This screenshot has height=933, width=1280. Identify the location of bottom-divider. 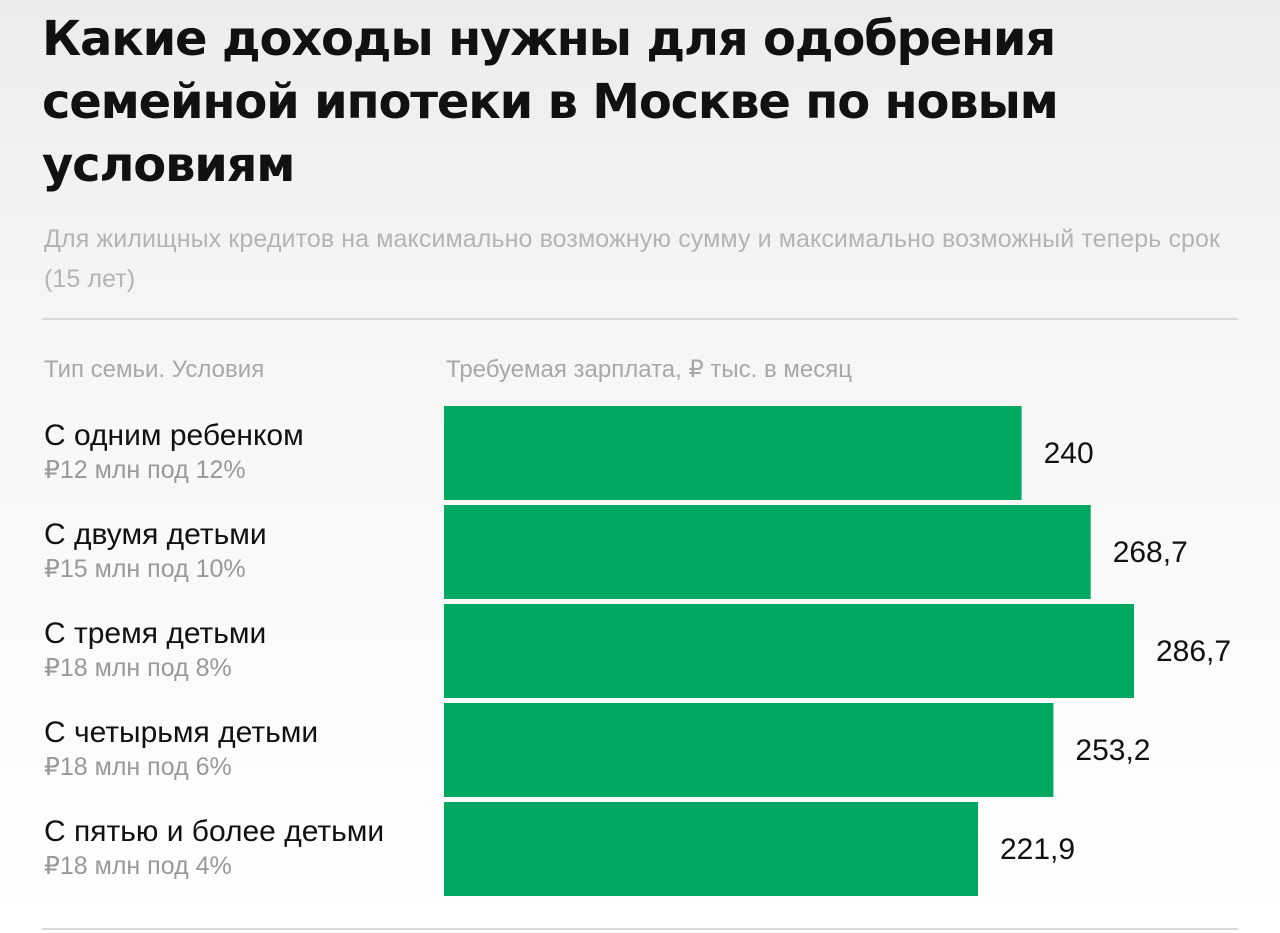
(640, 929).